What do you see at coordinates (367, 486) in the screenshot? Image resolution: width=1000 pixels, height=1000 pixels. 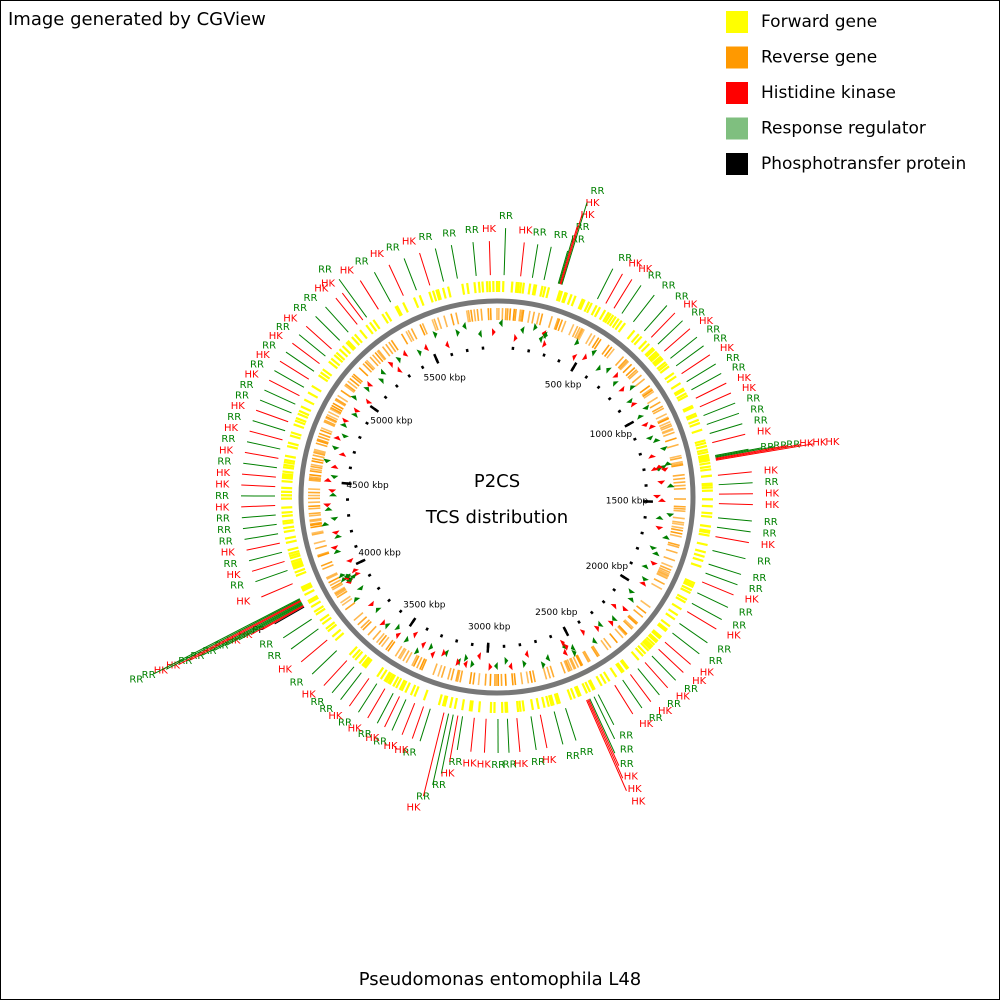 I see `ruler-label: 4500 kbp` at bounding box center [367, 486].